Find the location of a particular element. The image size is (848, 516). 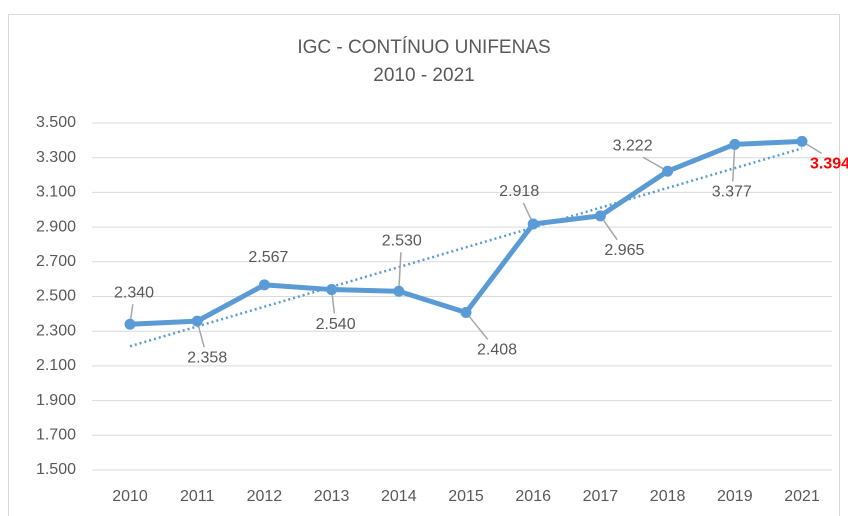

data-label: 2.340 is located at coordinates (134, 292).